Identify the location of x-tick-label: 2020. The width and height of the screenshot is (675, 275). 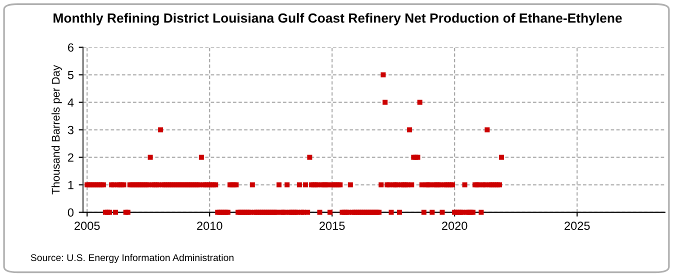
(455, 226).